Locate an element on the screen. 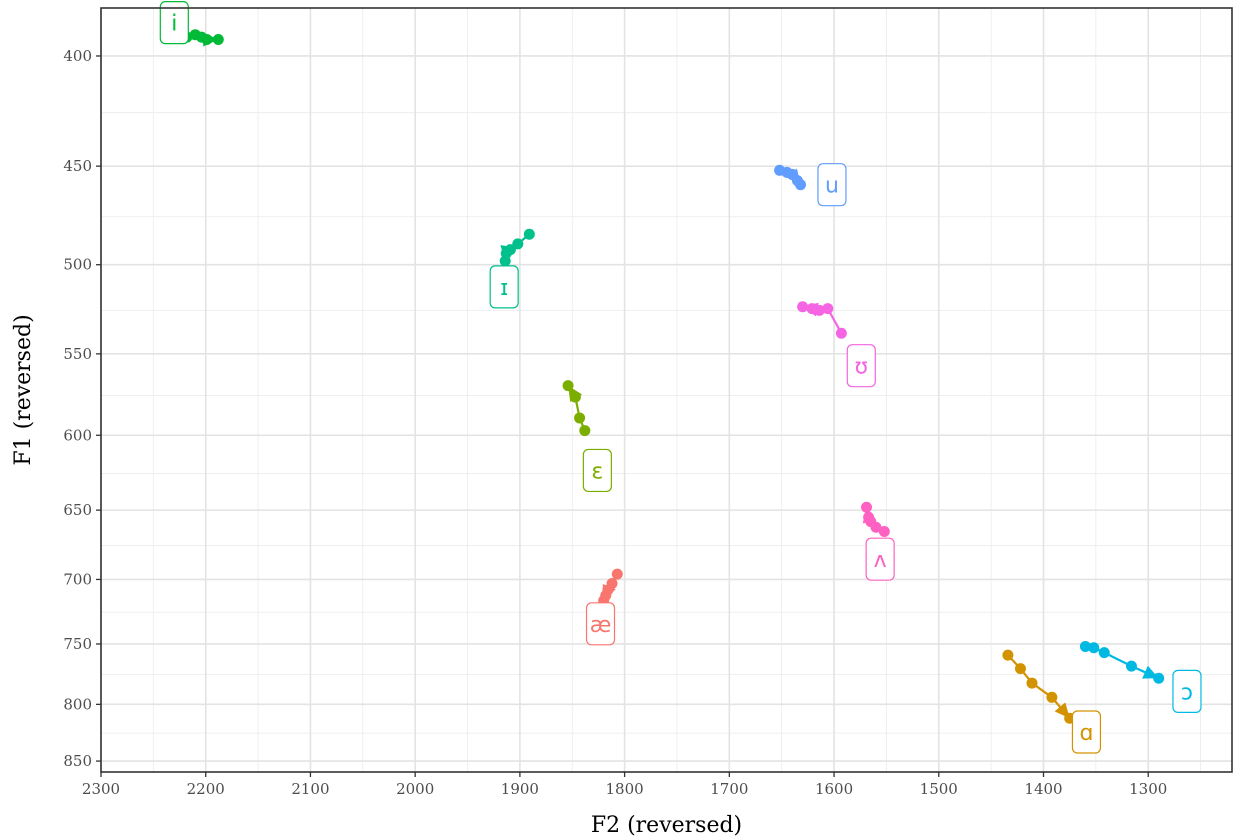 Image resolution: width=1239 pixels, height=840 pixels. x-tick-label: 1800 is located at coordinates (625, 789).